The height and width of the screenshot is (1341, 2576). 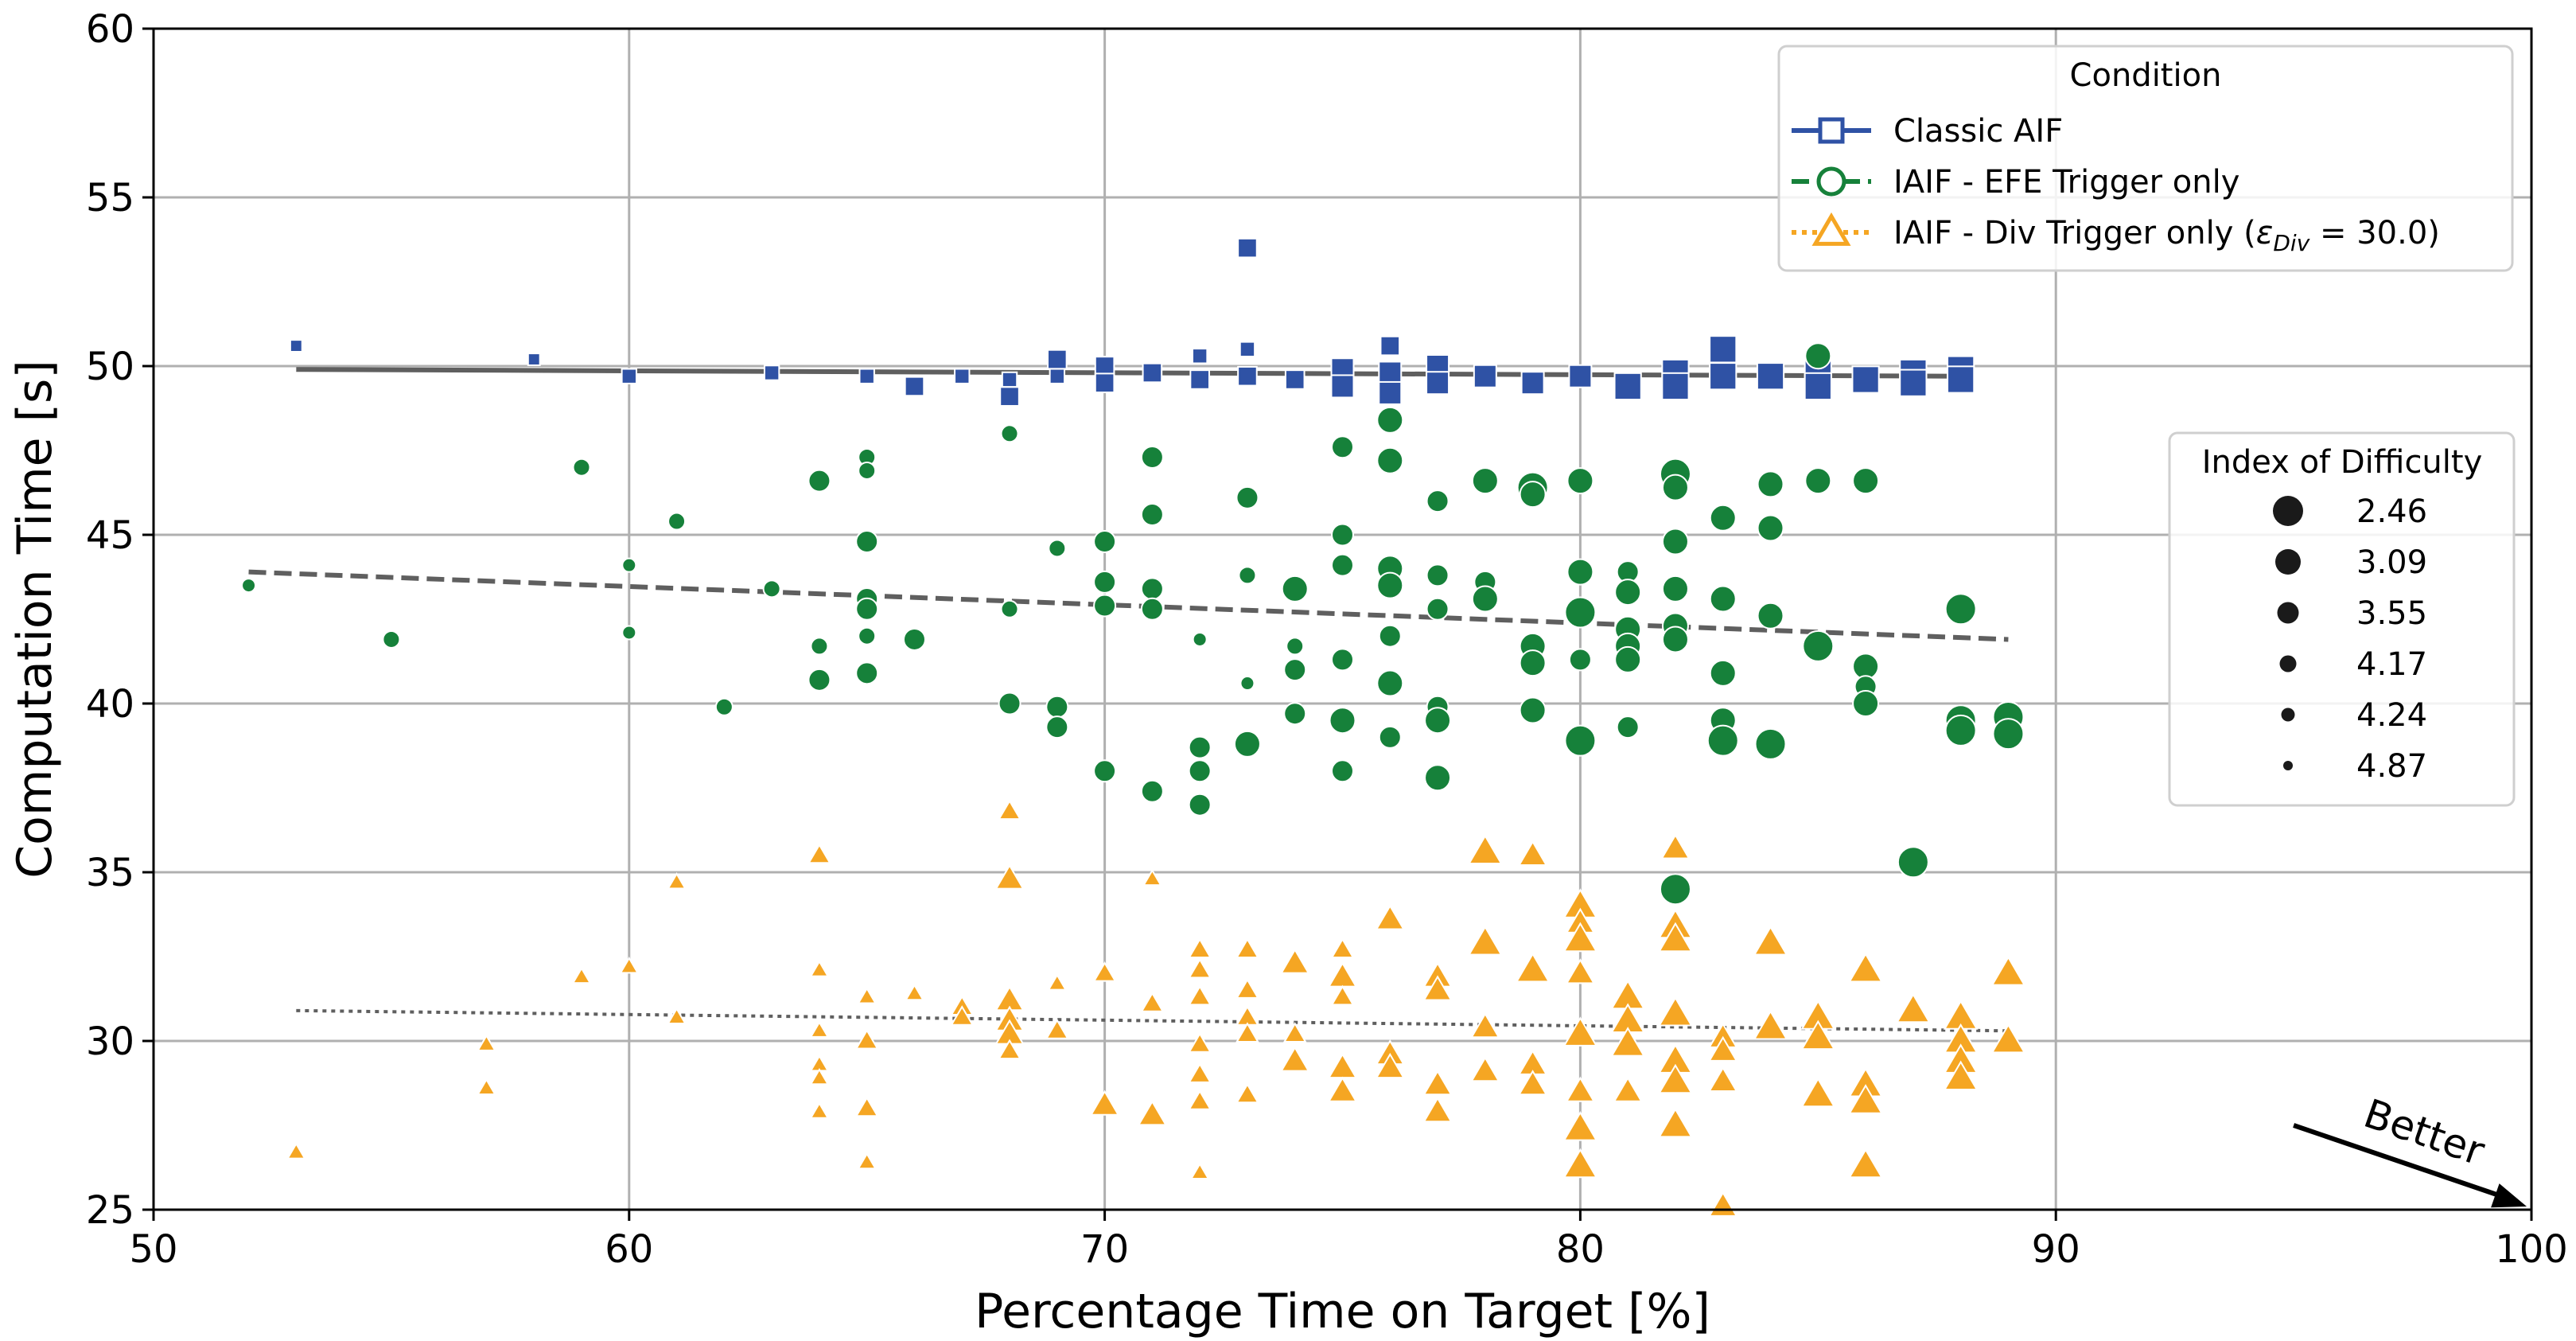 I want to click on difficulty-legend-label: 2.46, so click(x=2392, y=511).